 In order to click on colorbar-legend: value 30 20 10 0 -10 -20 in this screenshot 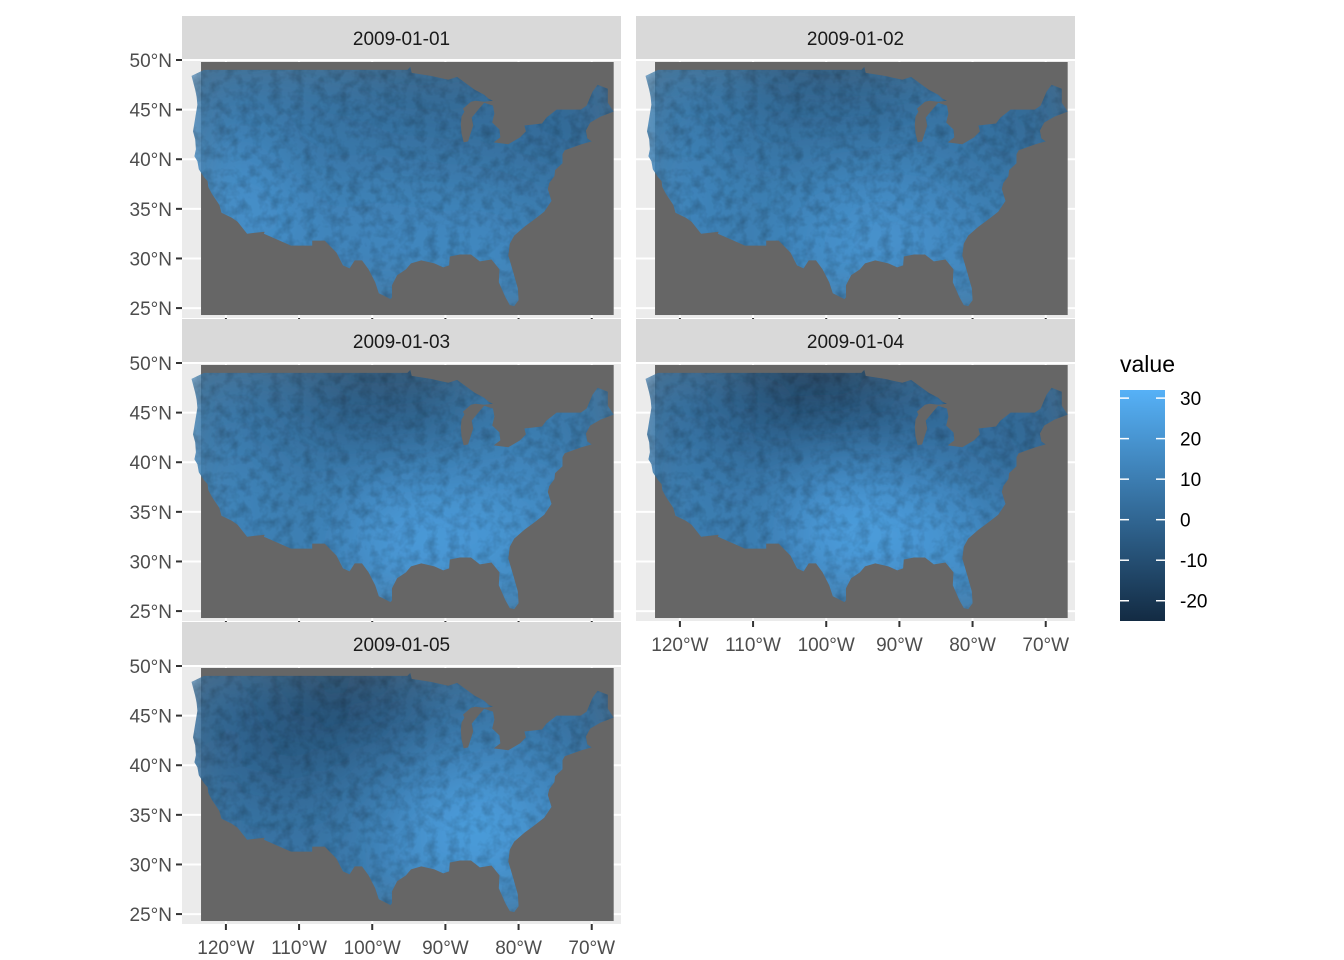, I will do `click(1163, 486)`.